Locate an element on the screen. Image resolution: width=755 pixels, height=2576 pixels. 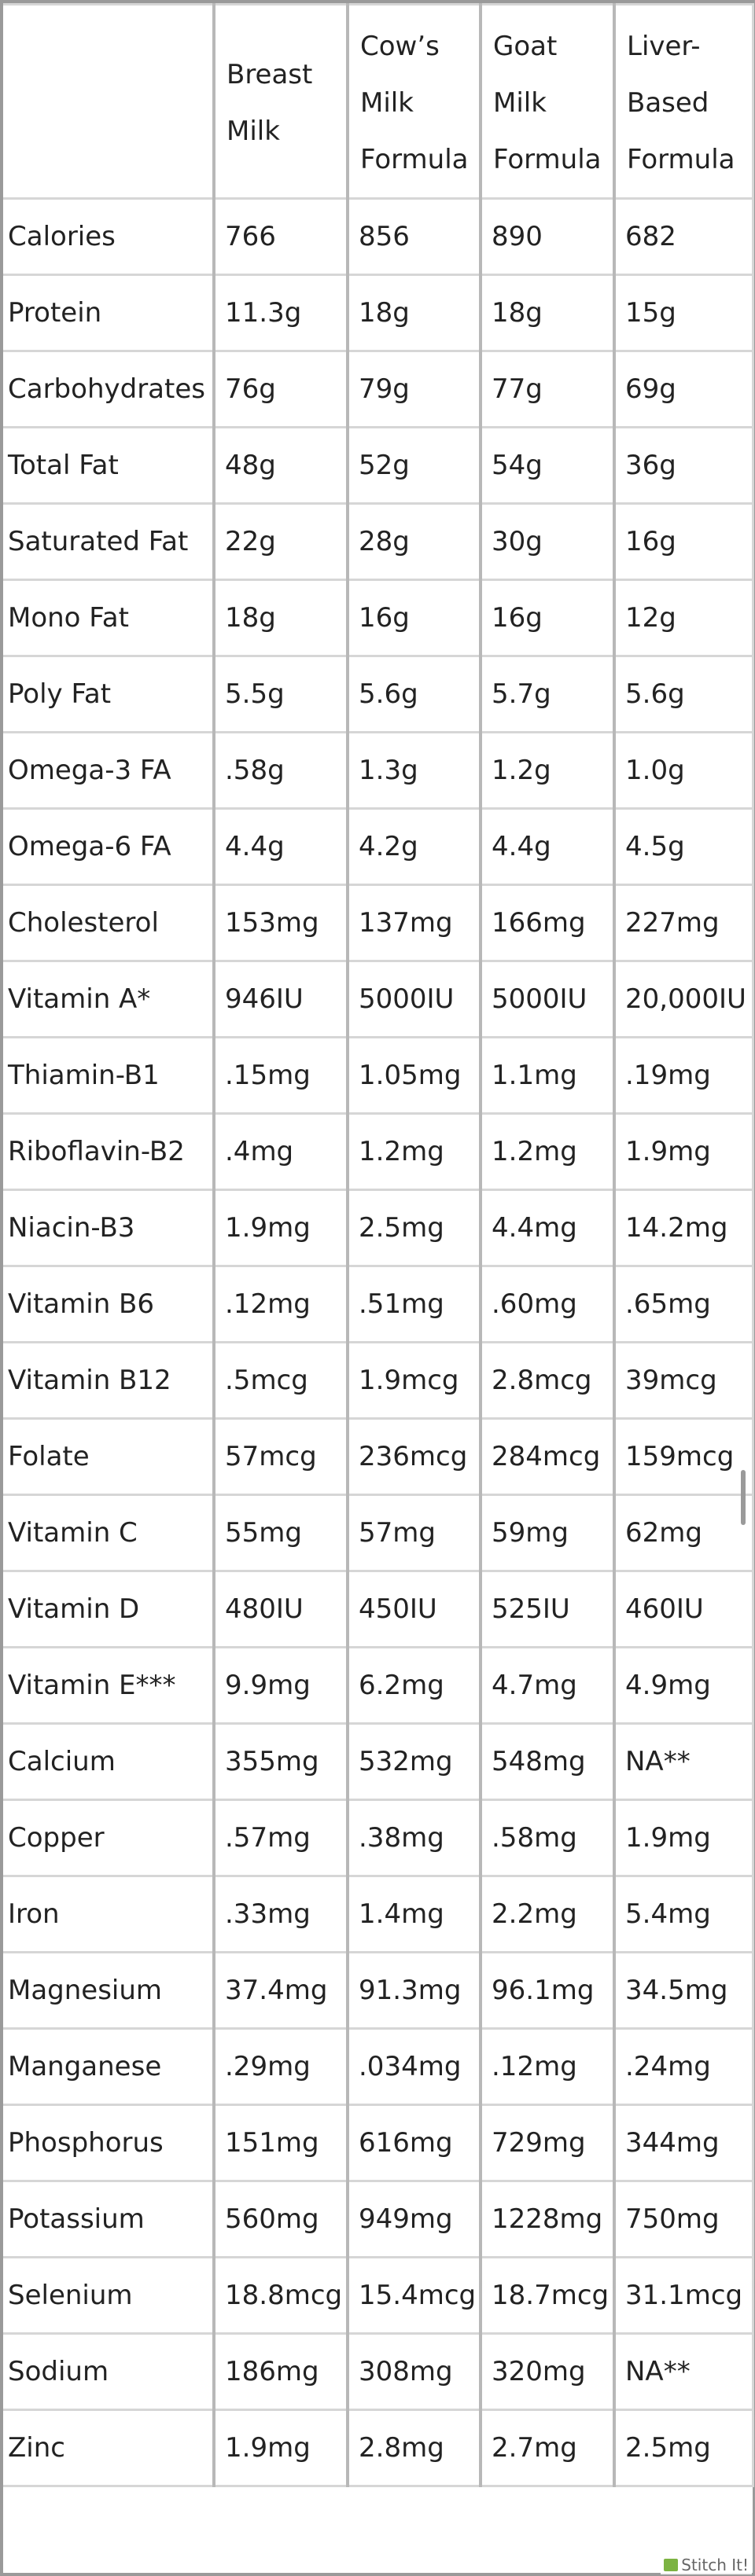
nutrient-name-cell: Magnesium is located at coordinates (109, 1990).